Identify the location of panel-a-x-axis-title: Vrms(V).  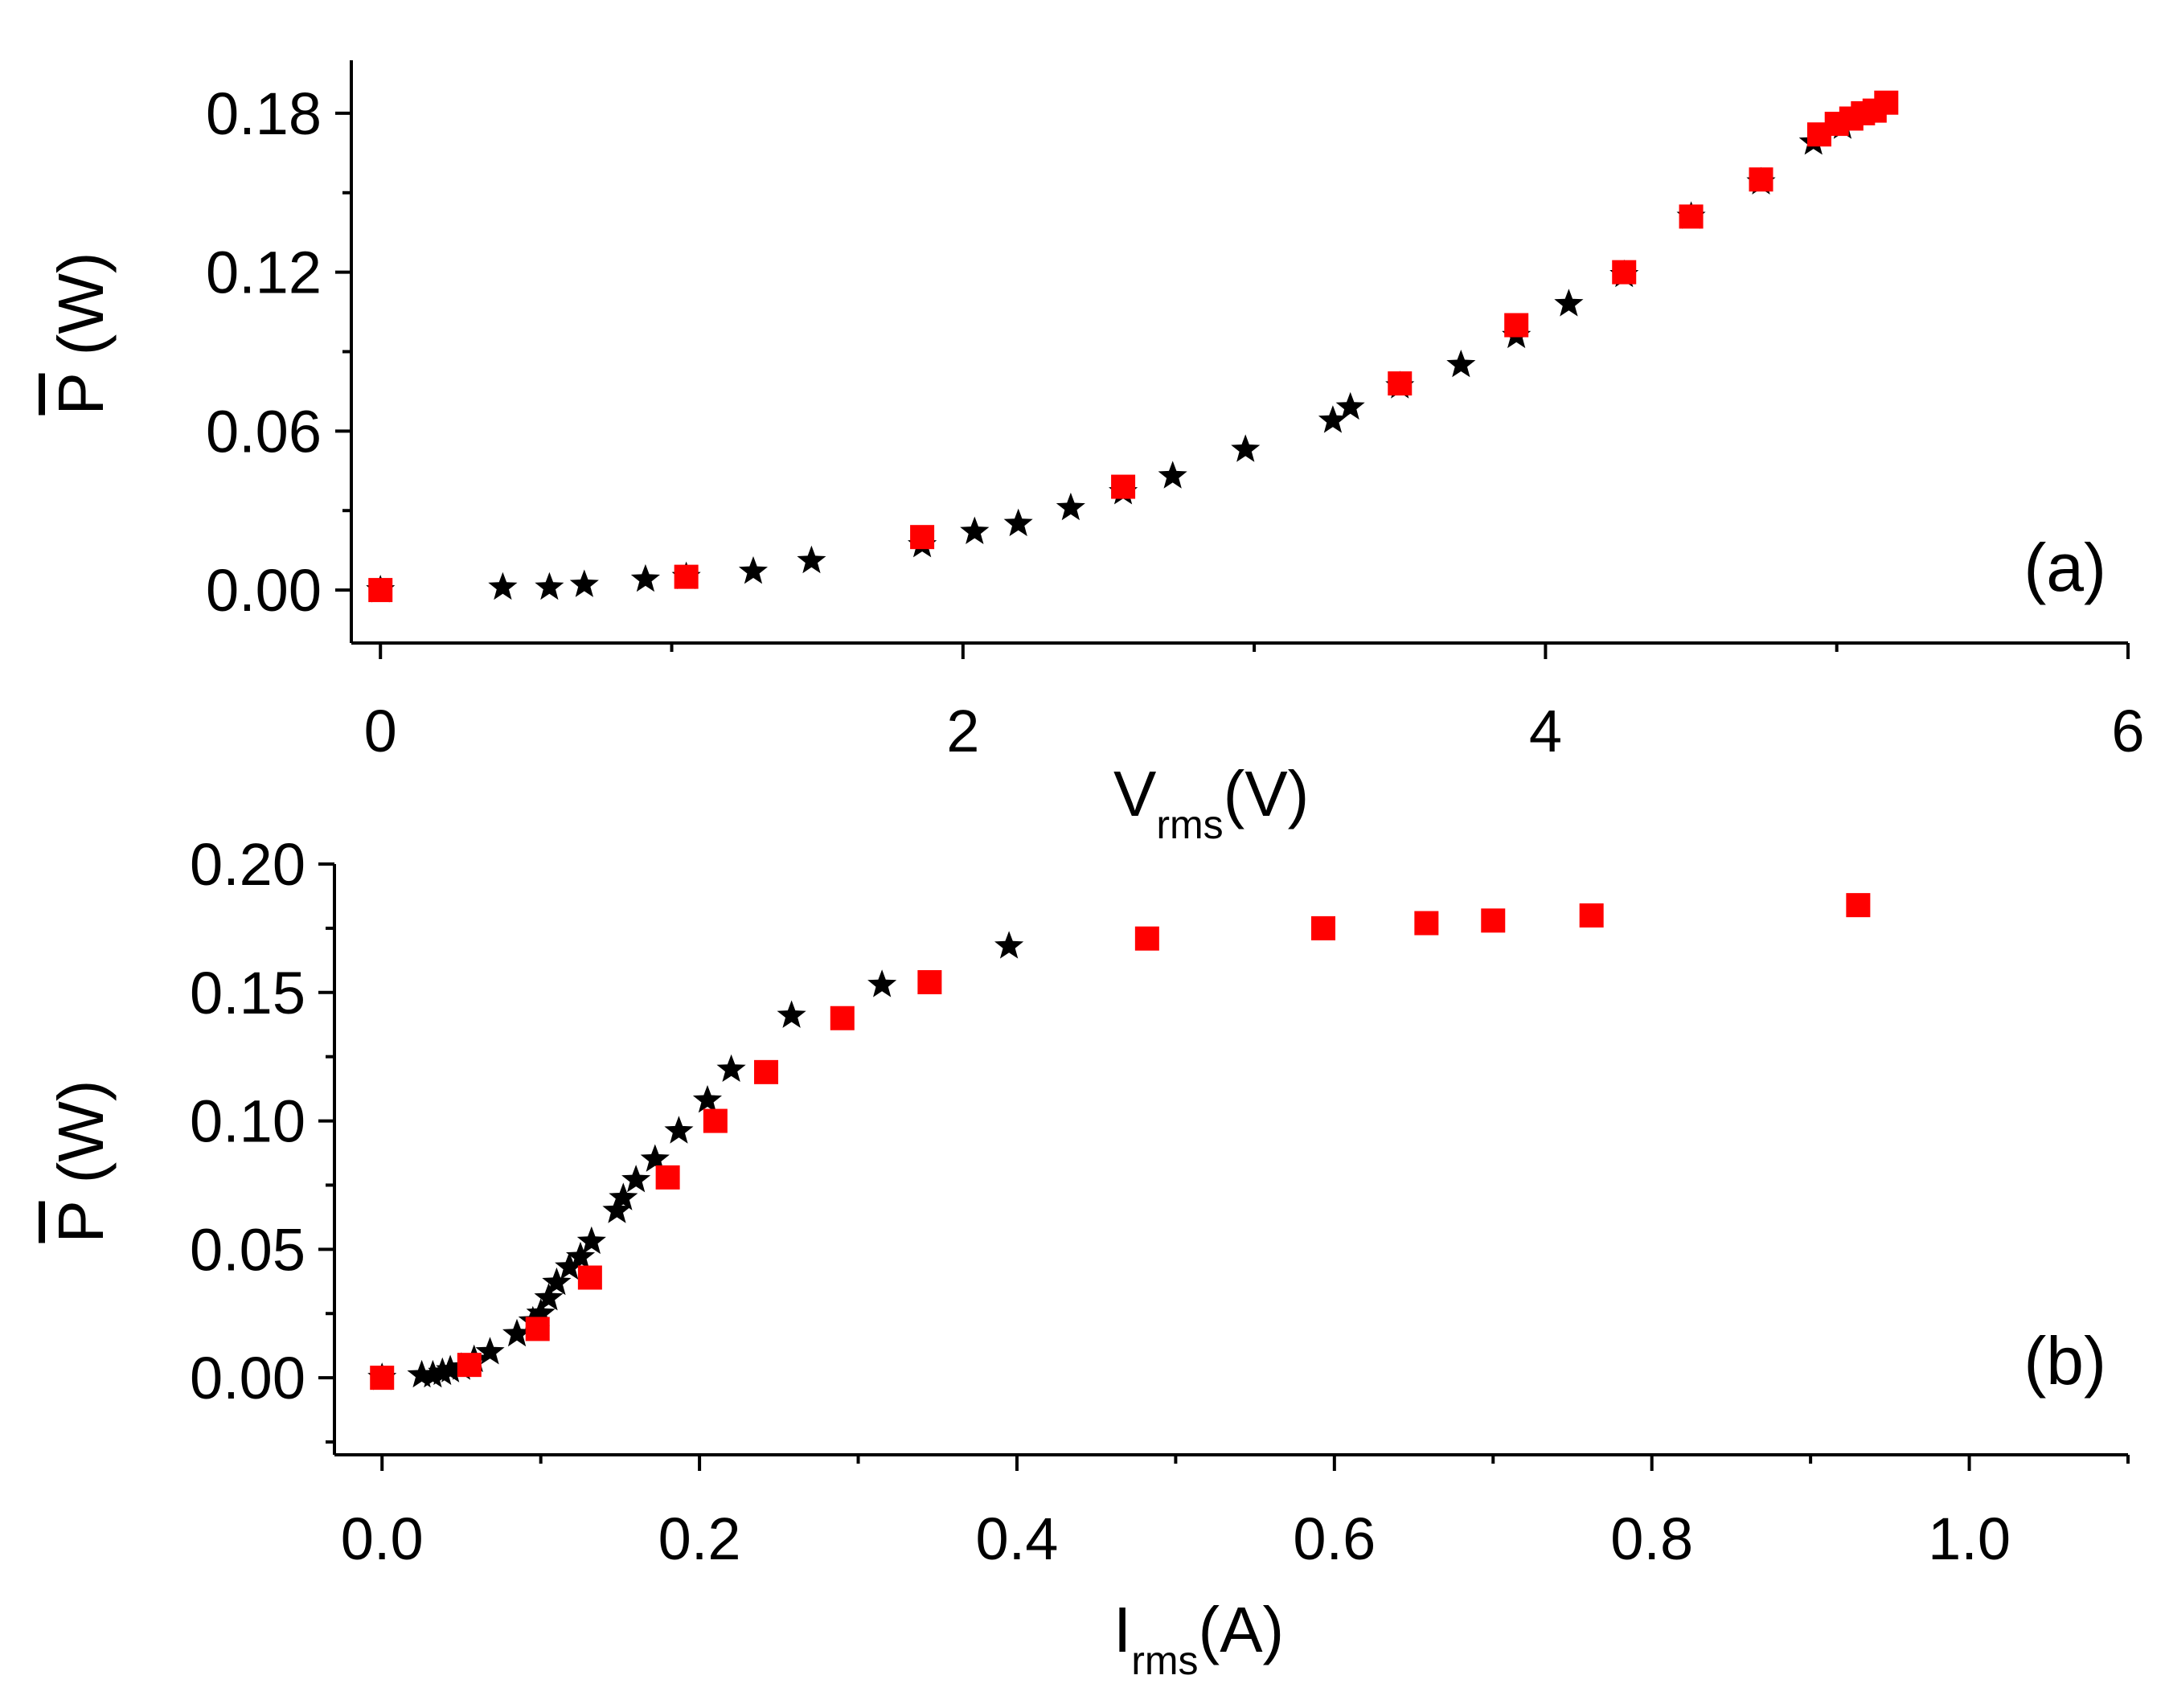
(1211, 802).